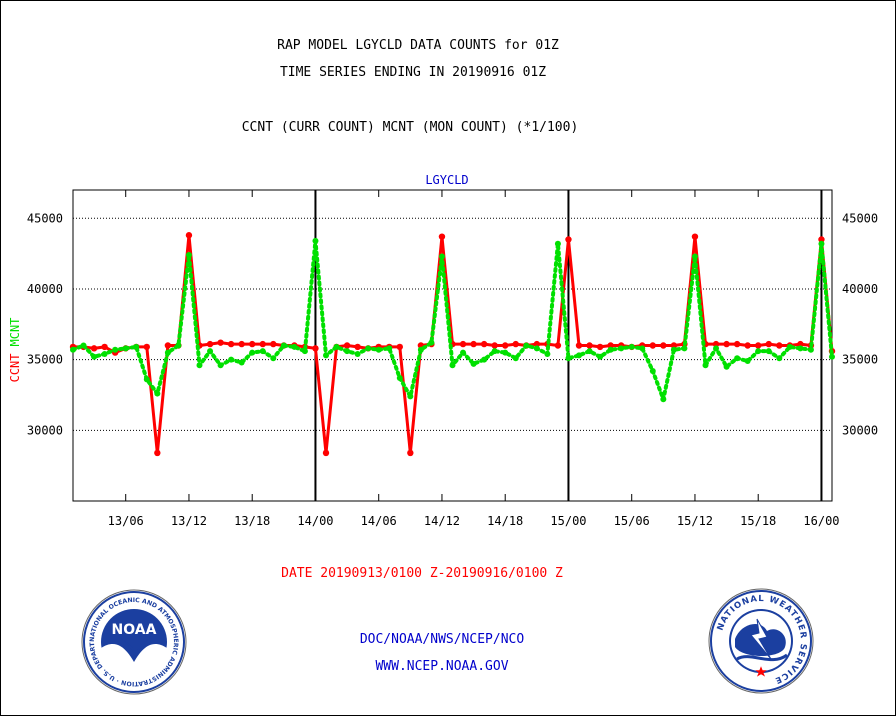 The height and width of the screenshot is (716, 896). I want to click on chart-title-line2: TIME SERIES ENDING IN 20190916 01Z, so click(413, 72).